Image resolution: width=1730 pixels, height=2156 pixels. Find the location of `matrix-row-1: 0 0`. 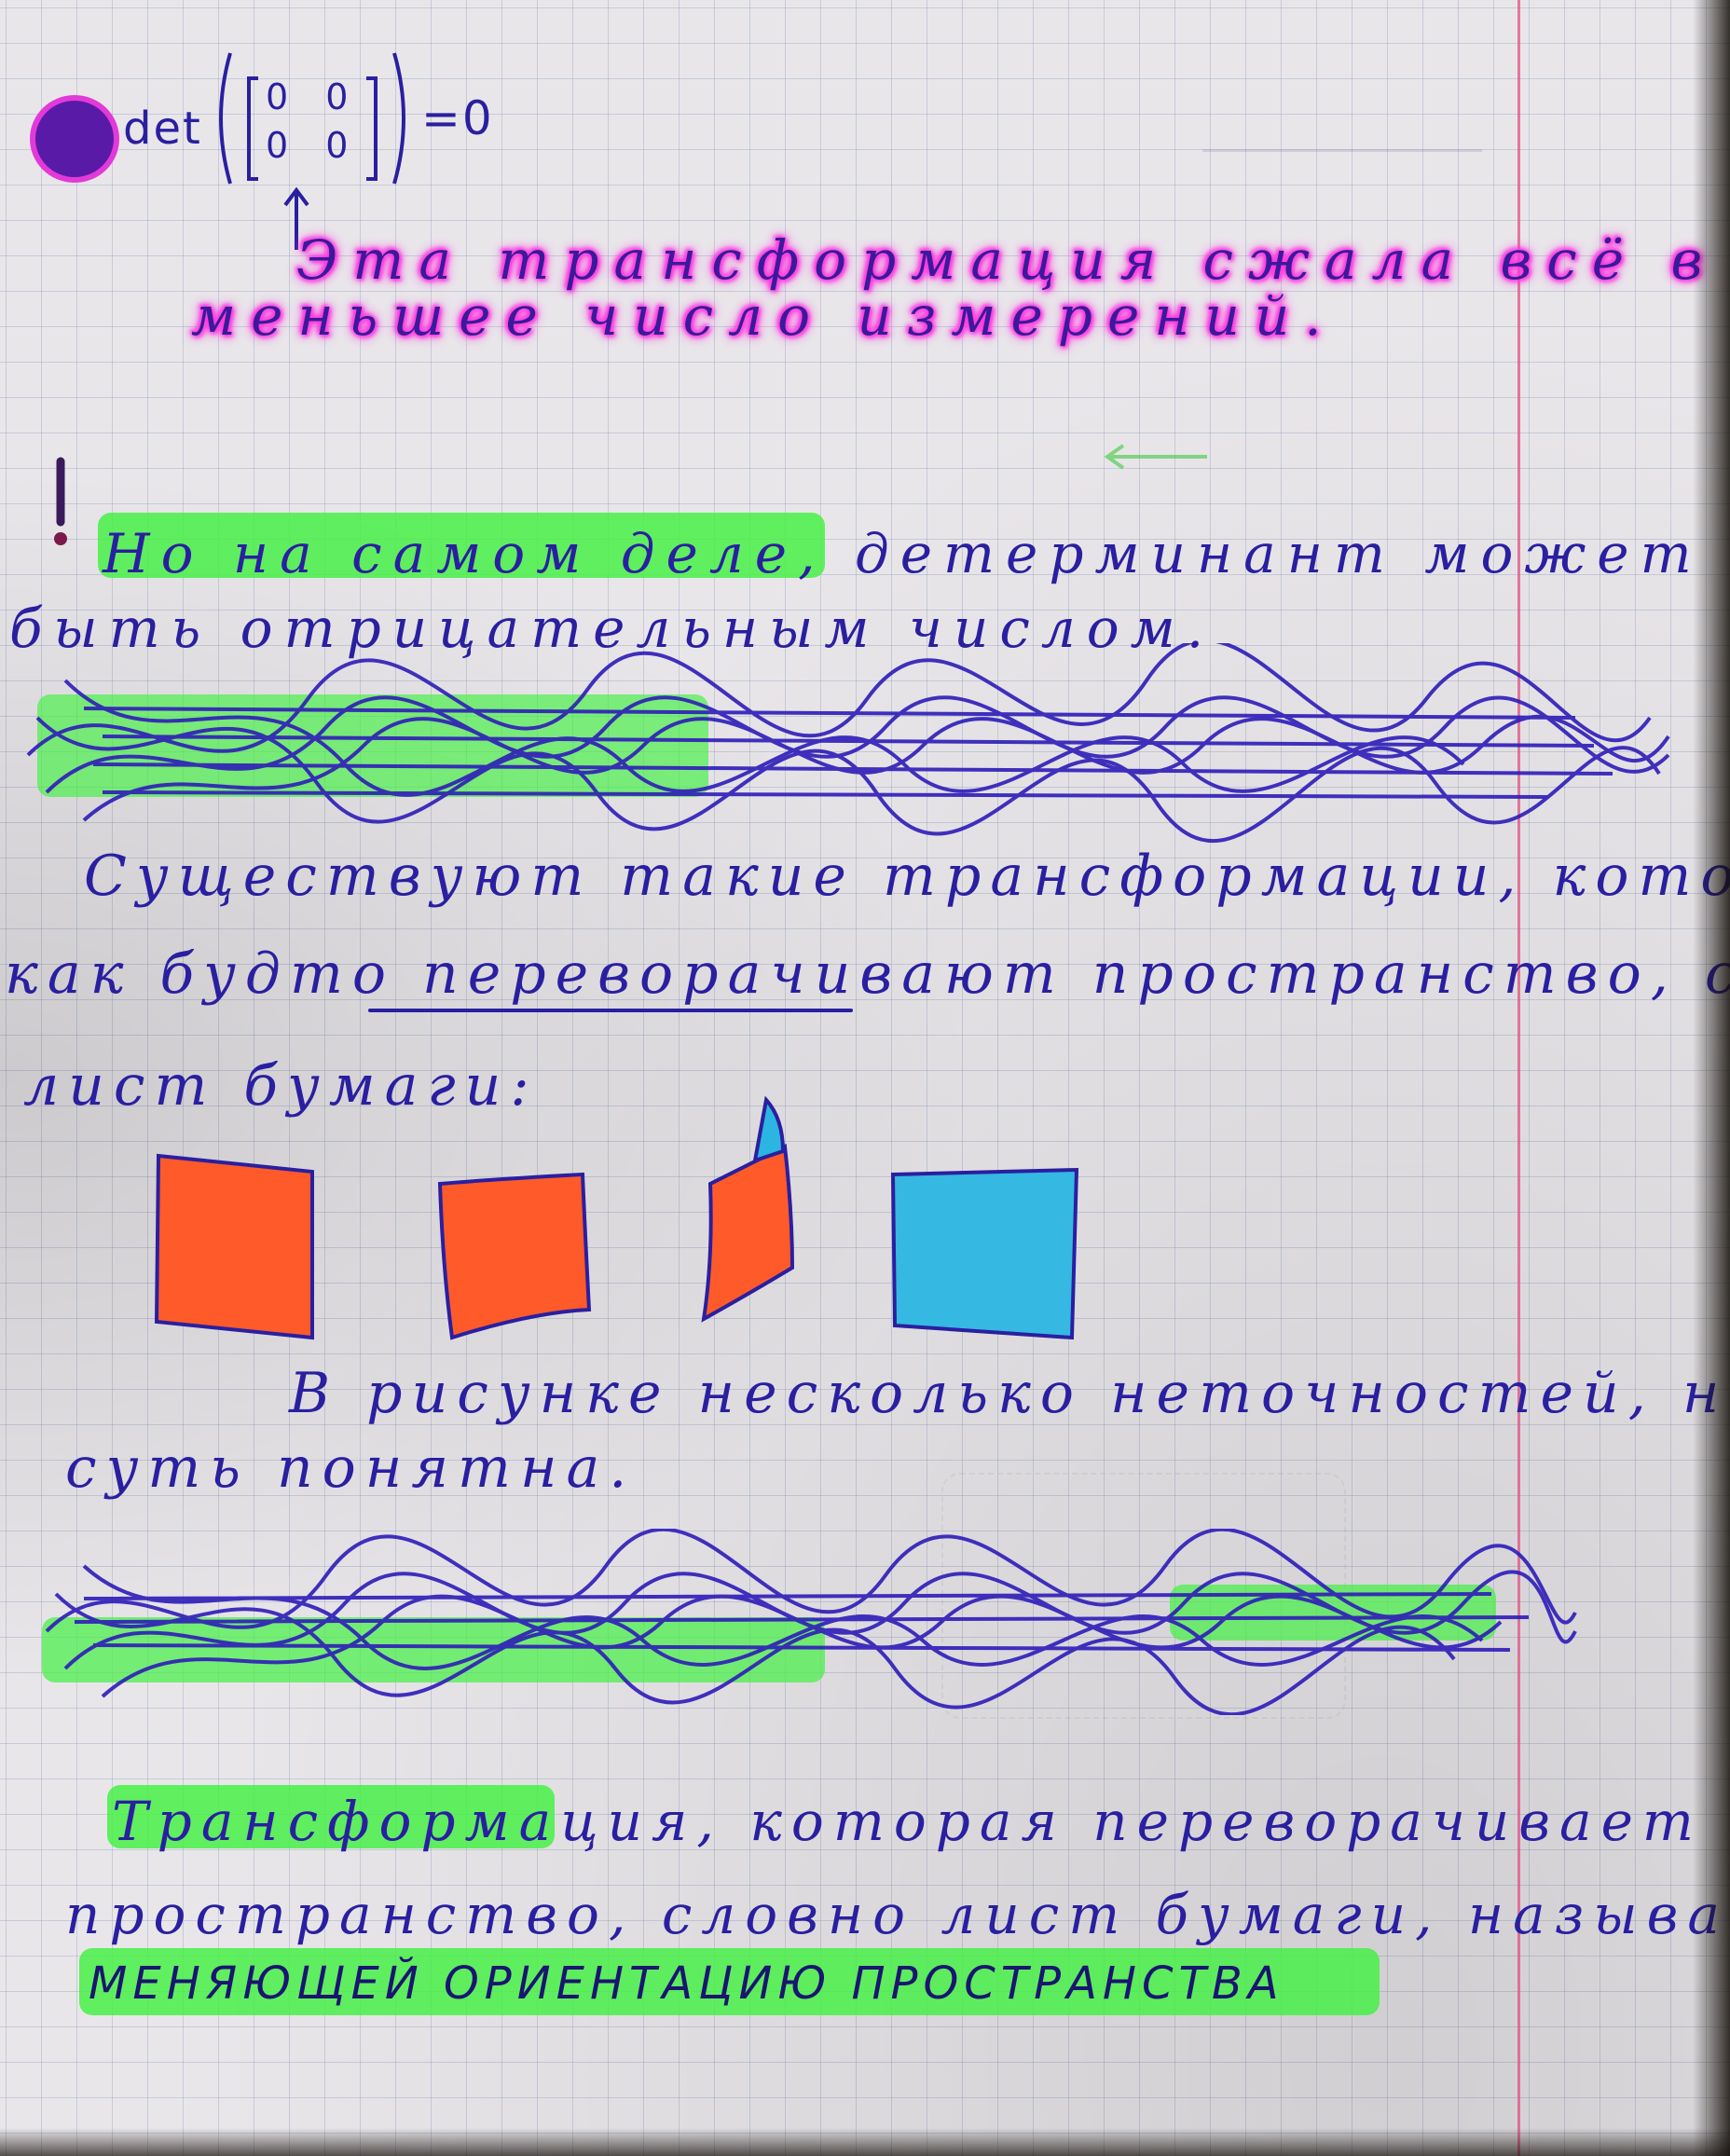

matrix-row-1: 0 0 is located at coordinates (314, 96).